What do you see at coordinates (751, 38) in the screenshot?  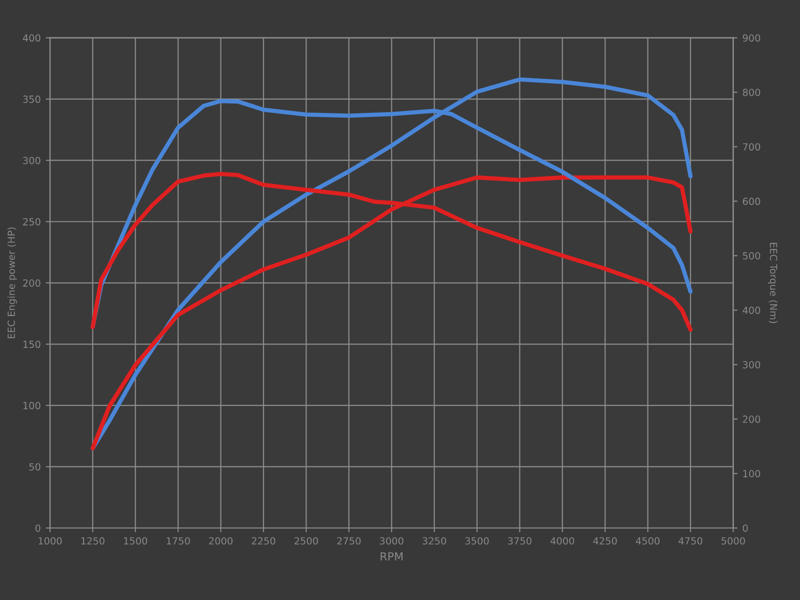 I see `y2-tick-label: 900` at bounding box center [751, 38].